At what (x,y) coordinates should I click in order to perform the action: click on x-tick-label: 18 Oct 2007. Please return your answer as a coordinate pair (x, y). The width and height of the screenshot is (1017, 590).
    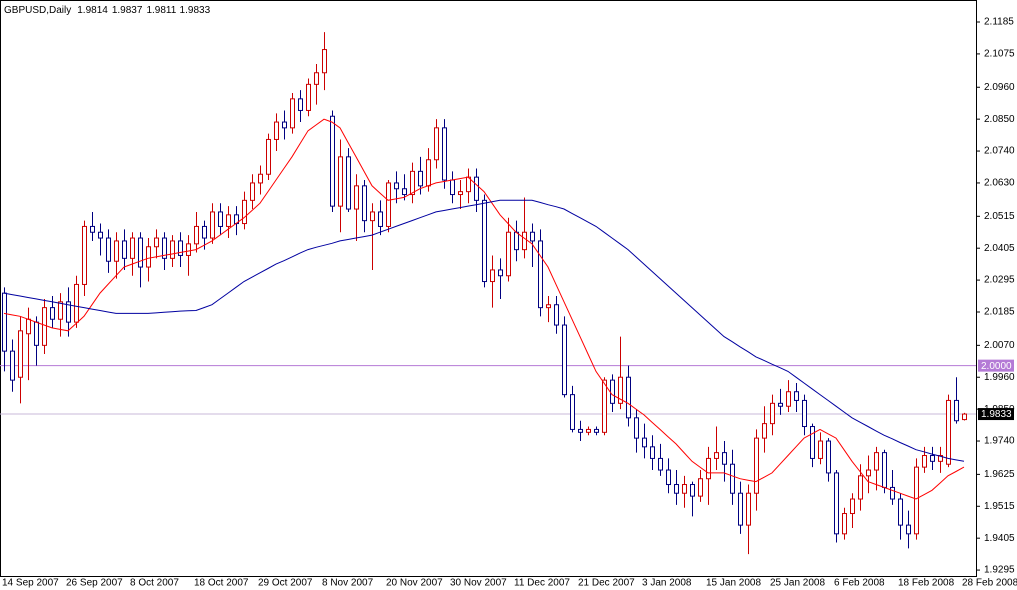
    Looking at the image, I should click on (221, 583).